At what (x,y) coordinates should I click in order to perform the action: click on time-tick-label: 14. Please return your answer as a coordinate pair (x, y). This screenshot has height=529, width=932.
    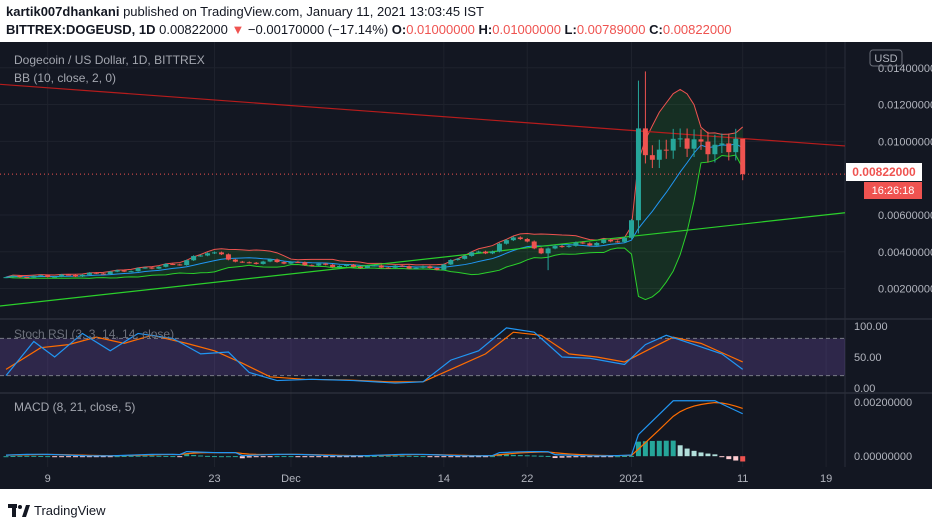
    Looking at the image, I should click on (444, 479).